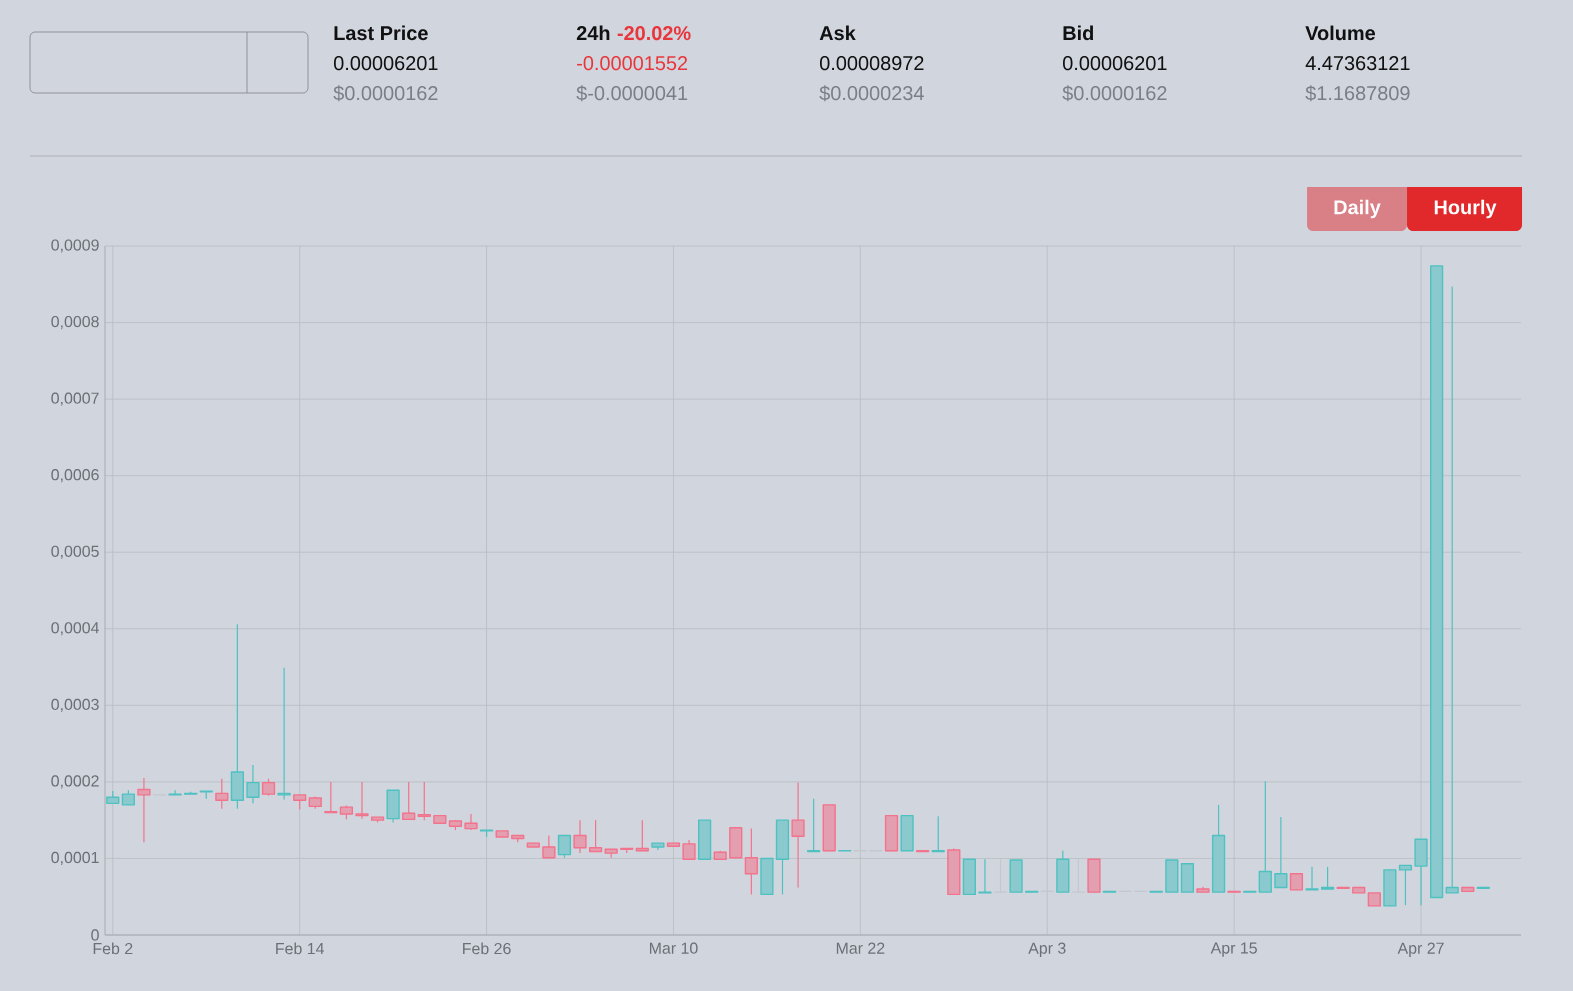  What do you see at coordinates (654, 33) in the screenshot?
I see `text: -20.02%` at bounding box center [654, 33].